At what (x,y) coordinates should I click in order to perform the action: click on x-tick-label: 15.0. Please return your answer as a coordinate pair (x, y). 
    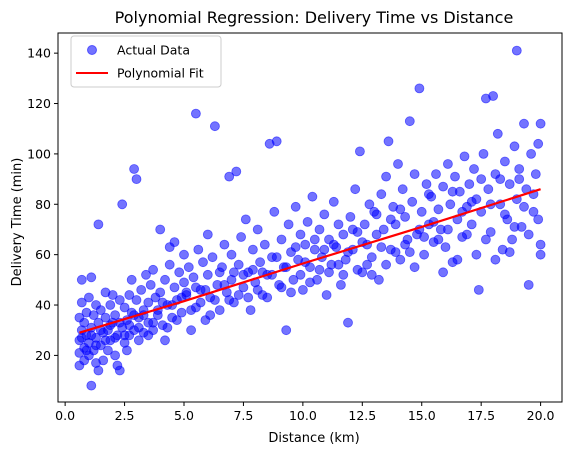
    Looking at the image, I should click on (422, 415).